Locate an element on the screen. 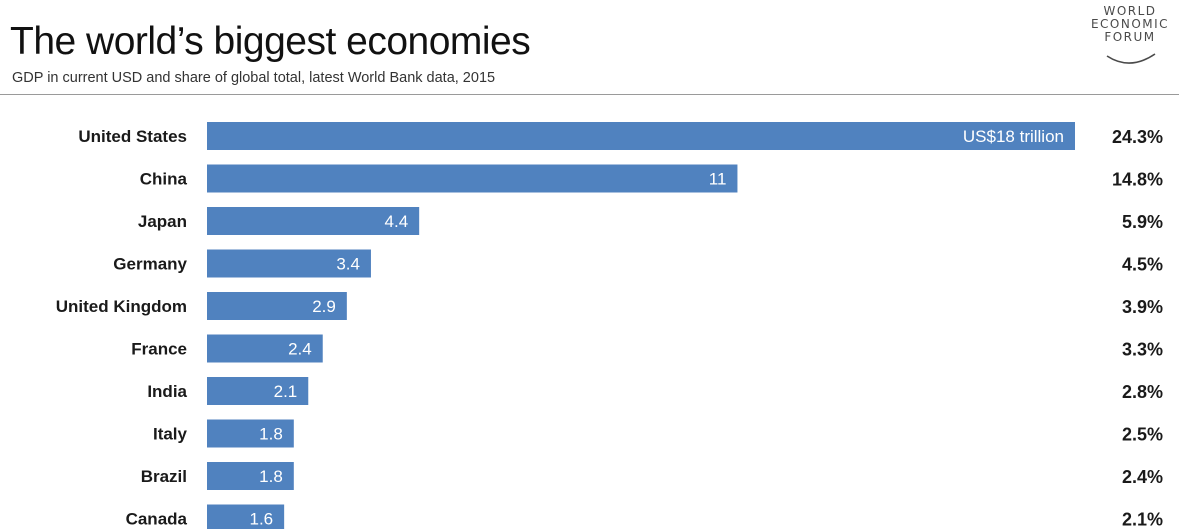 The height and width of the screenshot is (529, 1179). logo-arc-icon is located at coordinates (1131, 58).